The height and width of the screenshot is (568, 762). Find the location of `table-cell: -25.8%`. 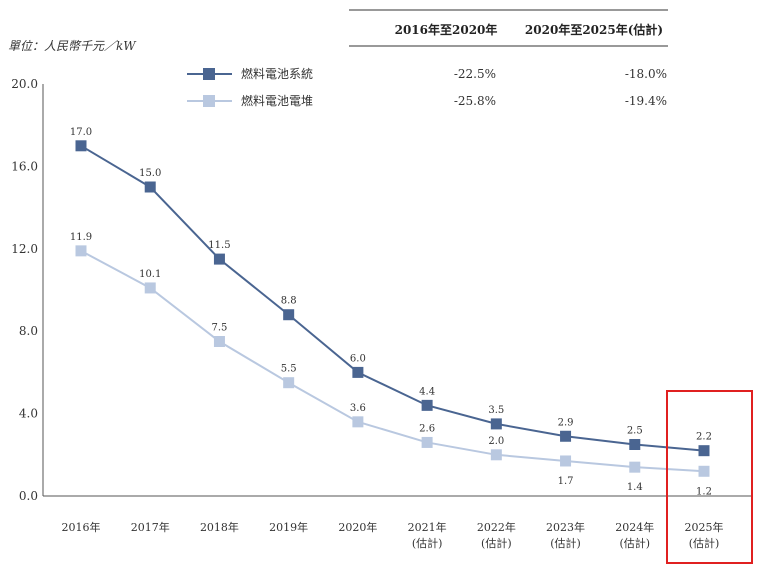

table-cell: -25.8% is located at coordinates (475, 101).